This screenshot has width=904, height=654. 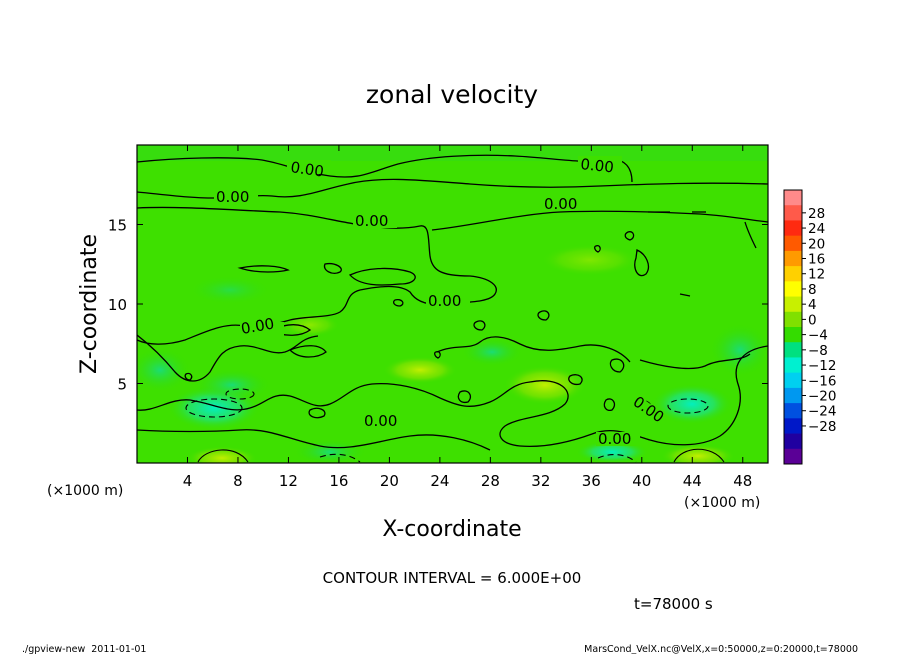 I want to click on colorbar-label: 8, so click(x=812, y=290).